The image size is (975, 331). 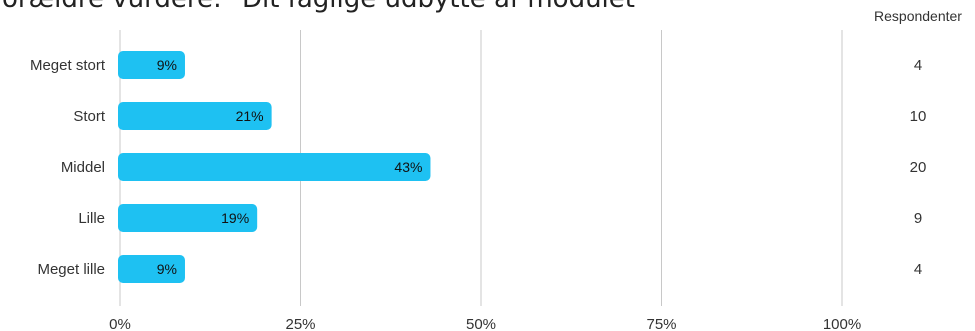 What do you see at coordinates (71, 269) in the screenshot?
I see `category-label: Meget lille` at bounding box center [71, 269].